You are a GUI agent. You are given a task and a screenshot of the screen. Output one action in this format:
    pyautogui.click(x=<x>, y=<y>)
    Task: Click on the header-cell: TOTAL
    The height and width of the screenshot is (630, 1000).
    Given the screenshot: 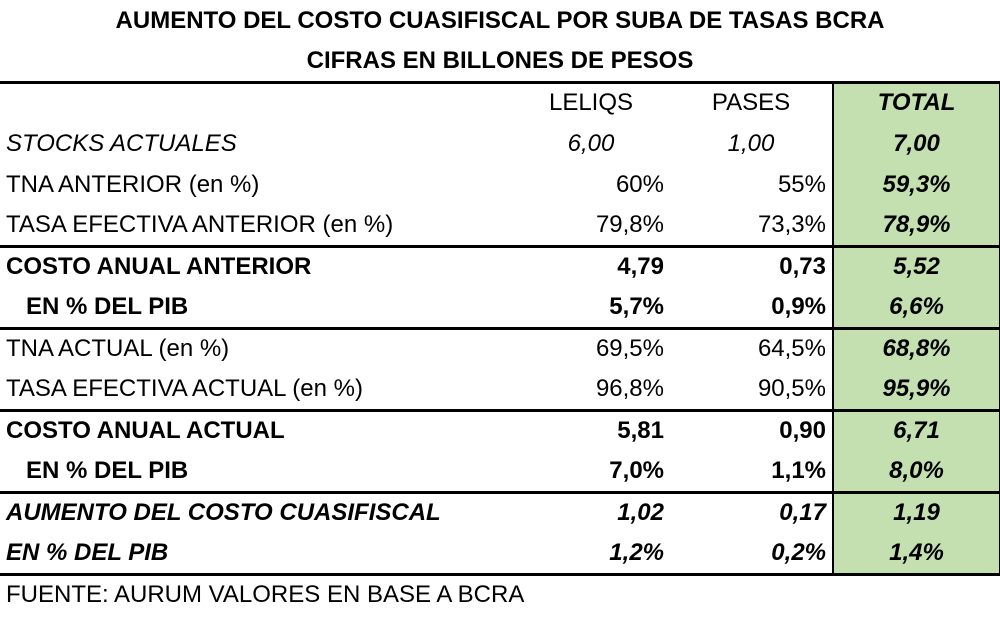 What is the action you would take?
    pyautogui.click(x=915, y=101)
    